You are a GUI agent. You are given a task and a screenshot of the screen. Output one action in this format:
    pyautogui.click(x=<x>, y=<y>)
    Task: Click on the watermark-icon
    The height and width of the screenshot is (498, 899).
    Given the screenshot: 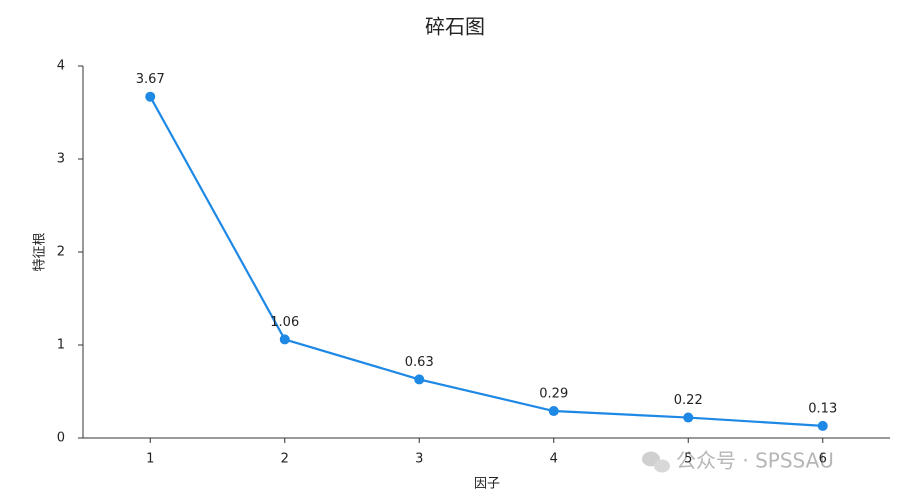 What is the action you would take?
    pyautogui.click(x=656, y=462)
    